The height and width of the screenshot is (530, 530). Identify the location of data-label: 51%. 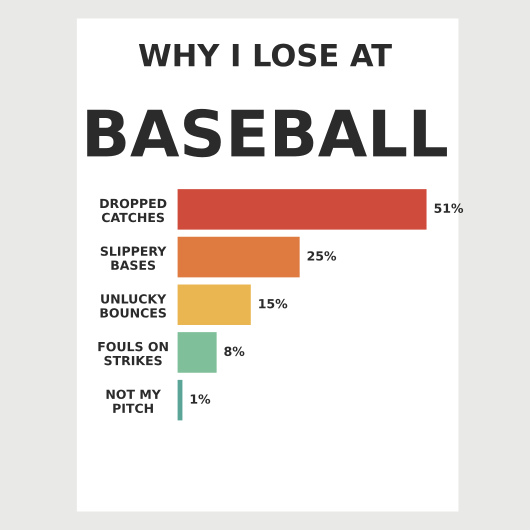
(449, 208).